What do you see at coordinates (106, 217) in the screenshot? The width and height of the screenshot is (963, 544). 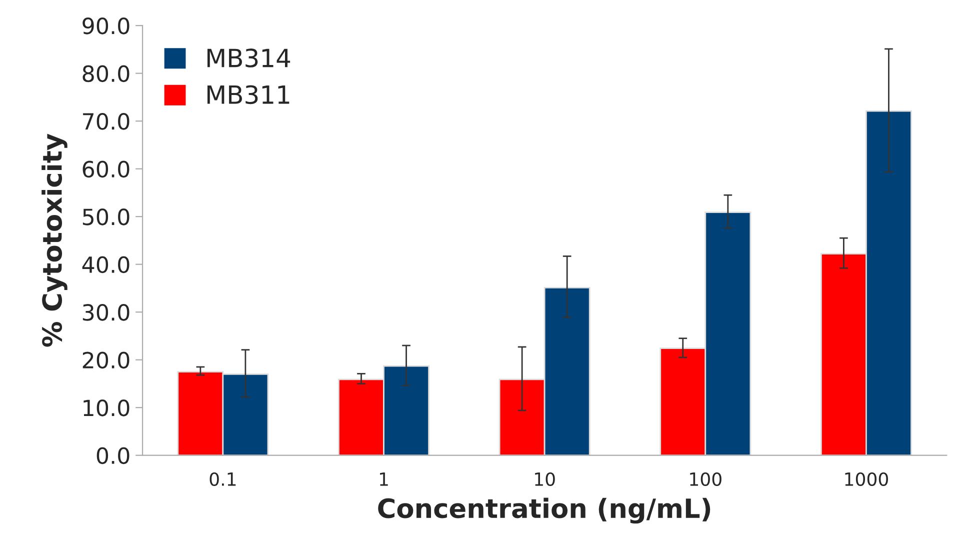 I see `y-tick-label: 50.0` at bounding box center [106, 217].